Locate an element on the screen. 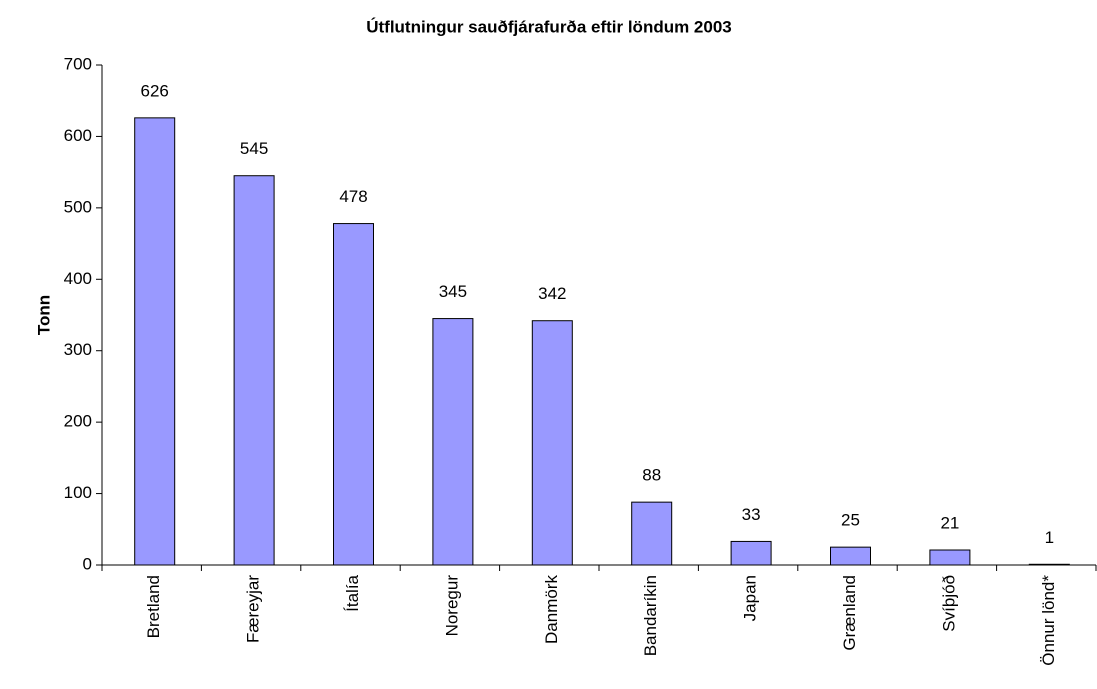 The image size is (1097, 689). data-label: 345 is located at coordinates (453, 291).